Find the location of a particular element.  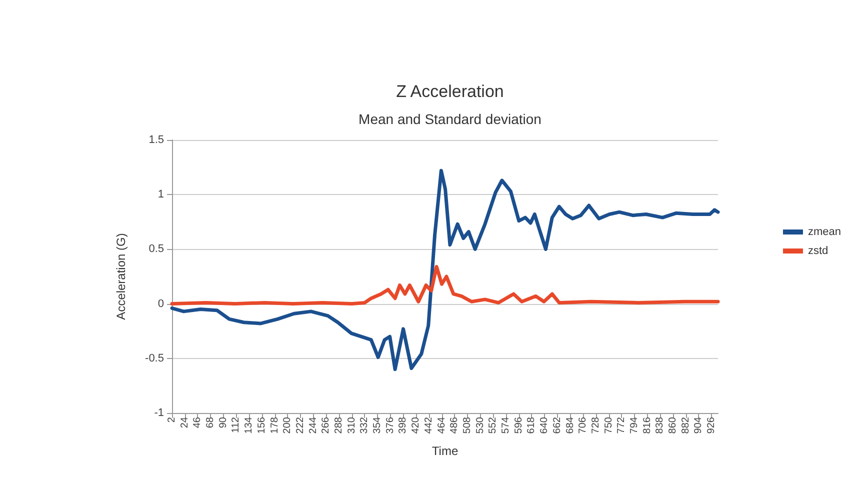

x-tick-label: 728 is located at coordinates (596, 425).